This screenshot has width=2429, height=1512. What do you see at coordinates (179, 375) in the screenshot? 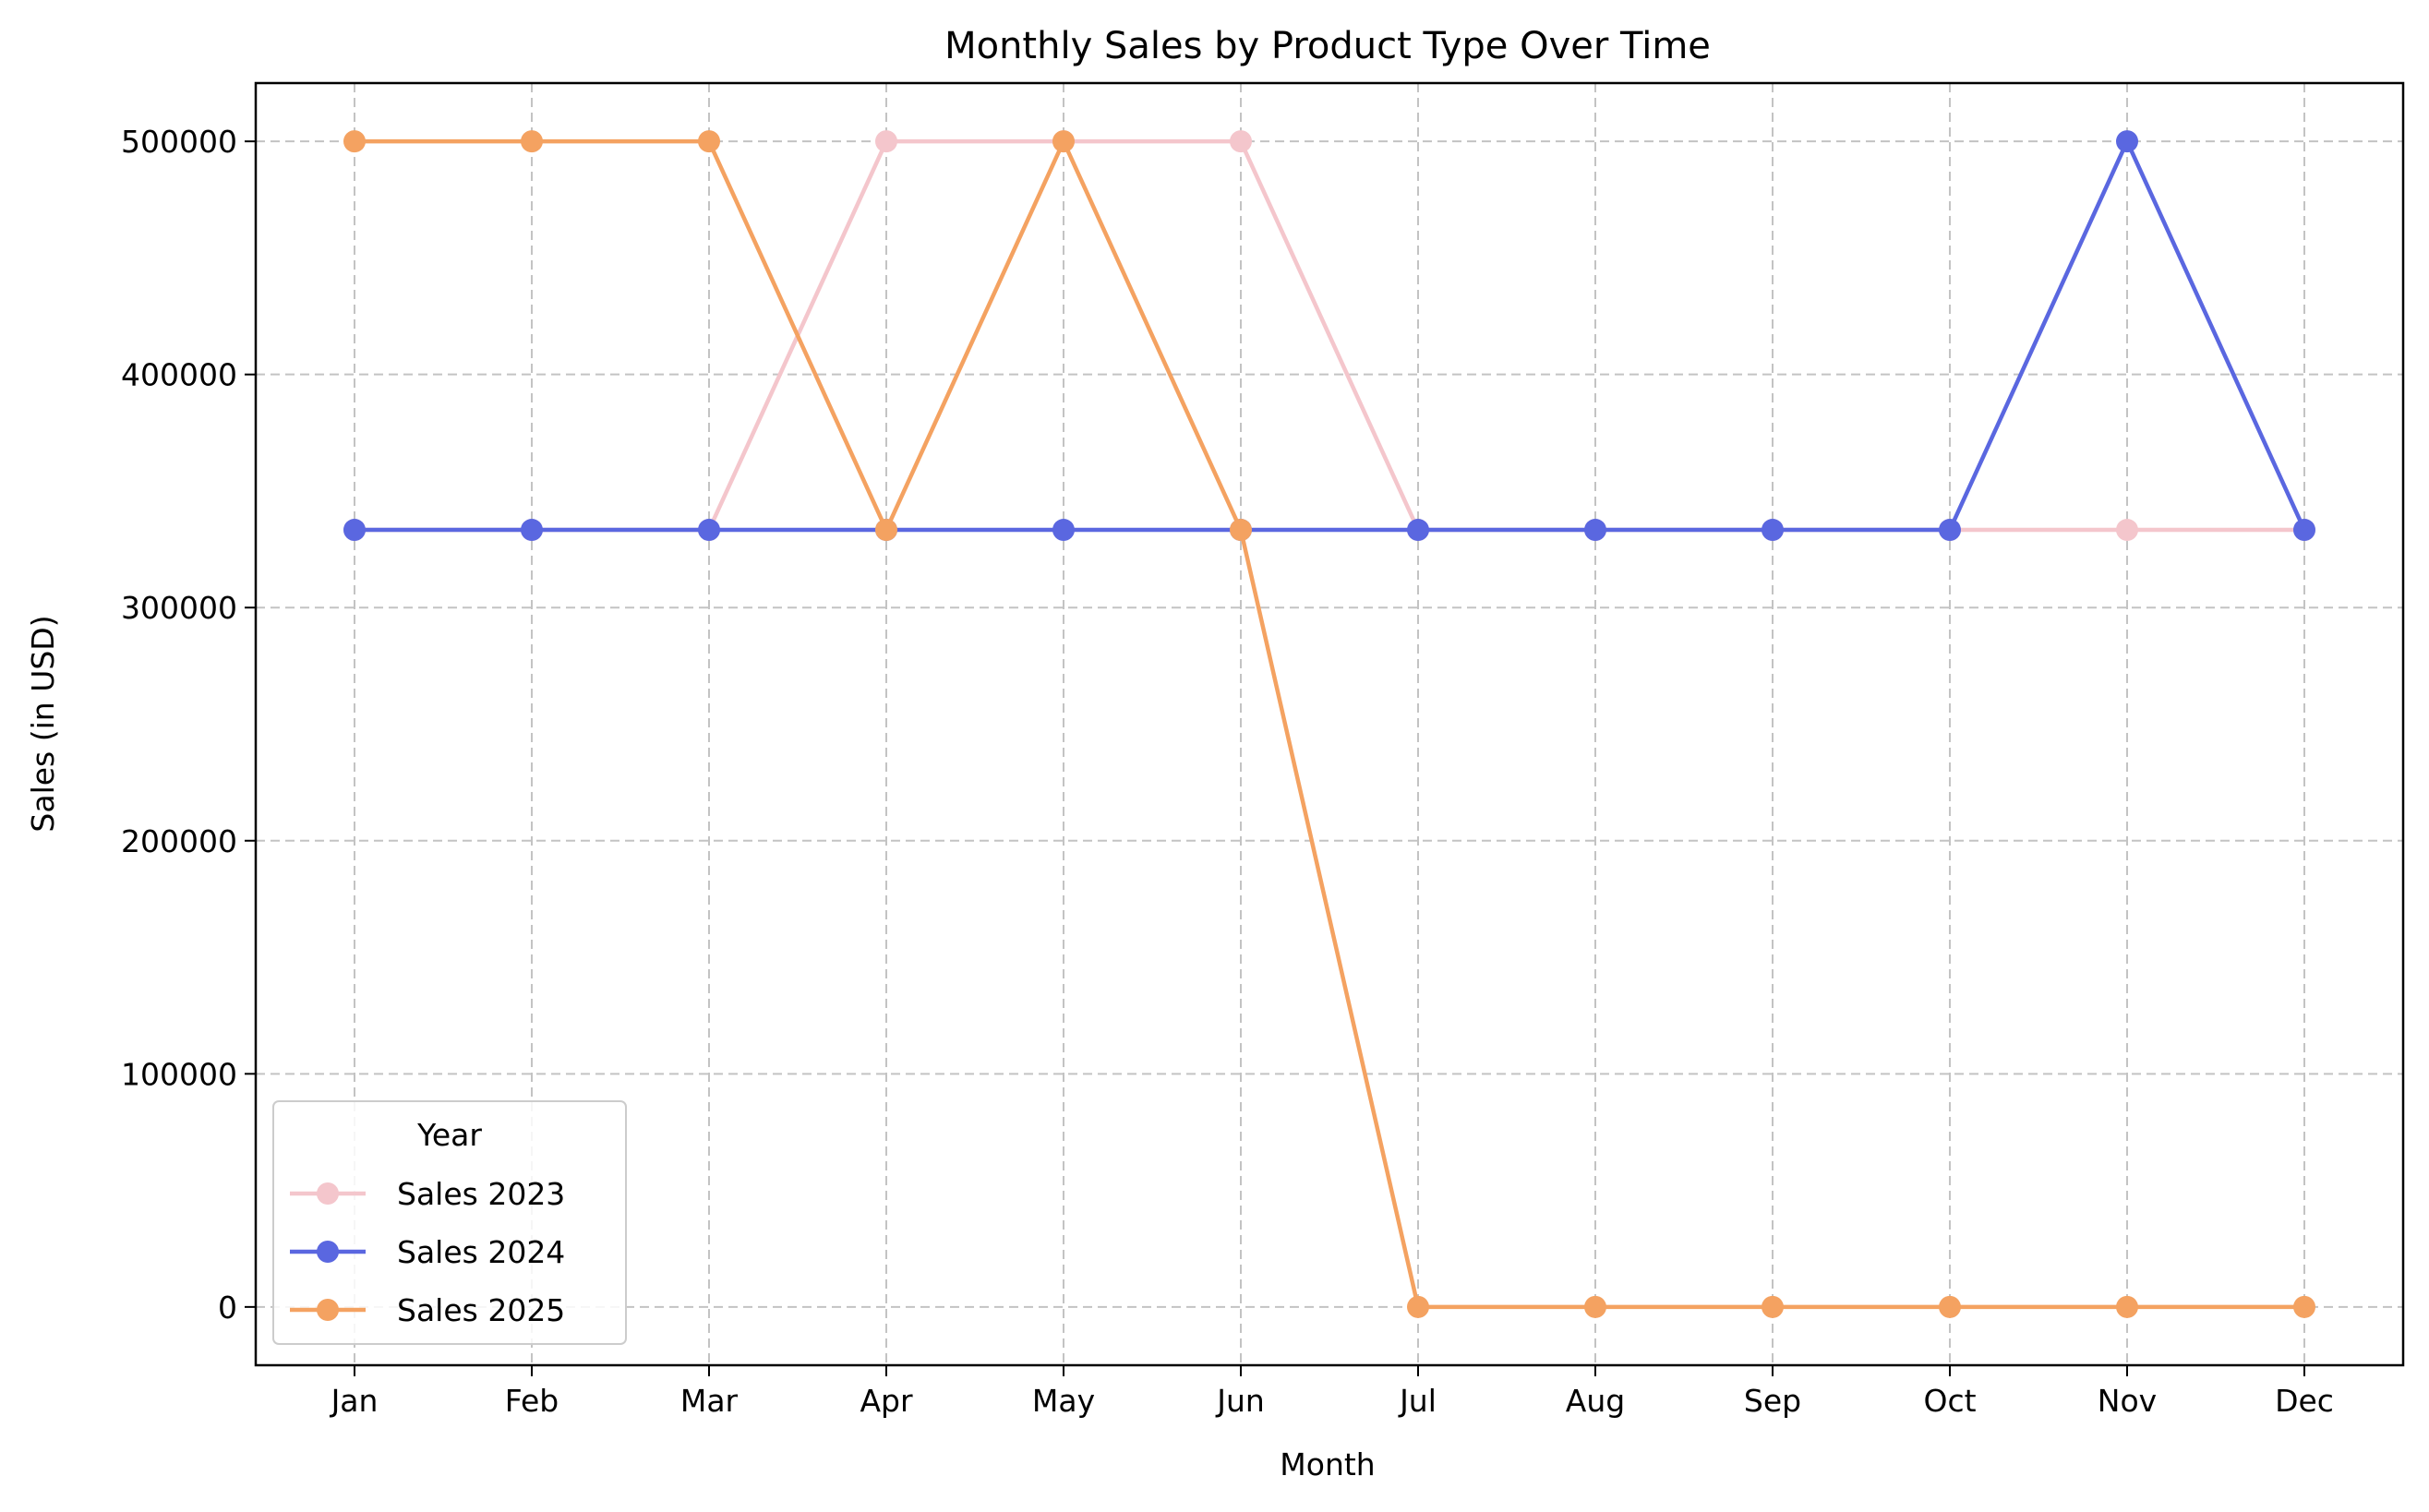
I see `y-tick-label: 400000` at bounding box center [179, 375].